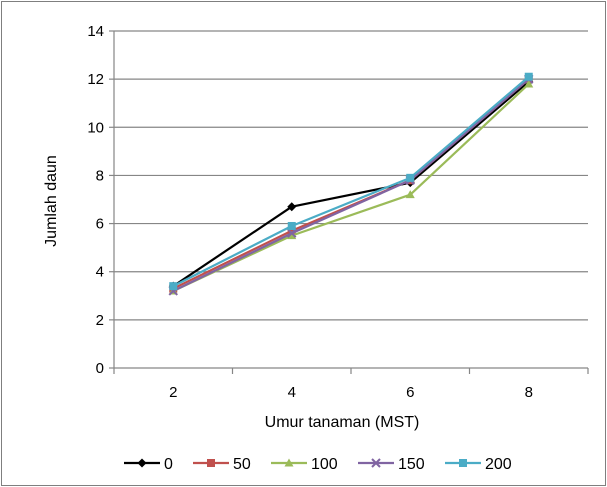 The width and height of the screenshot is (607, 487). Describe the element at coordinates (95, 31) in the screenshot. I see `y-tick-label-14: 14` at that location.